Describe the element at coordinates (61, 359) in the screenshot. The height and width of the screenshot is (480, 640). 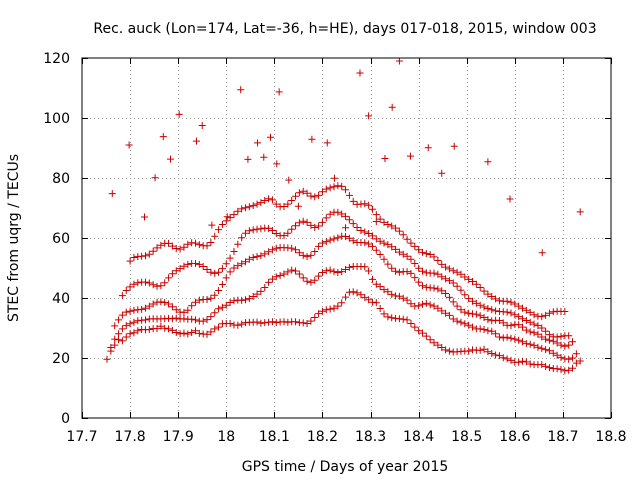
I see `y-tick-label: 20` at that location.